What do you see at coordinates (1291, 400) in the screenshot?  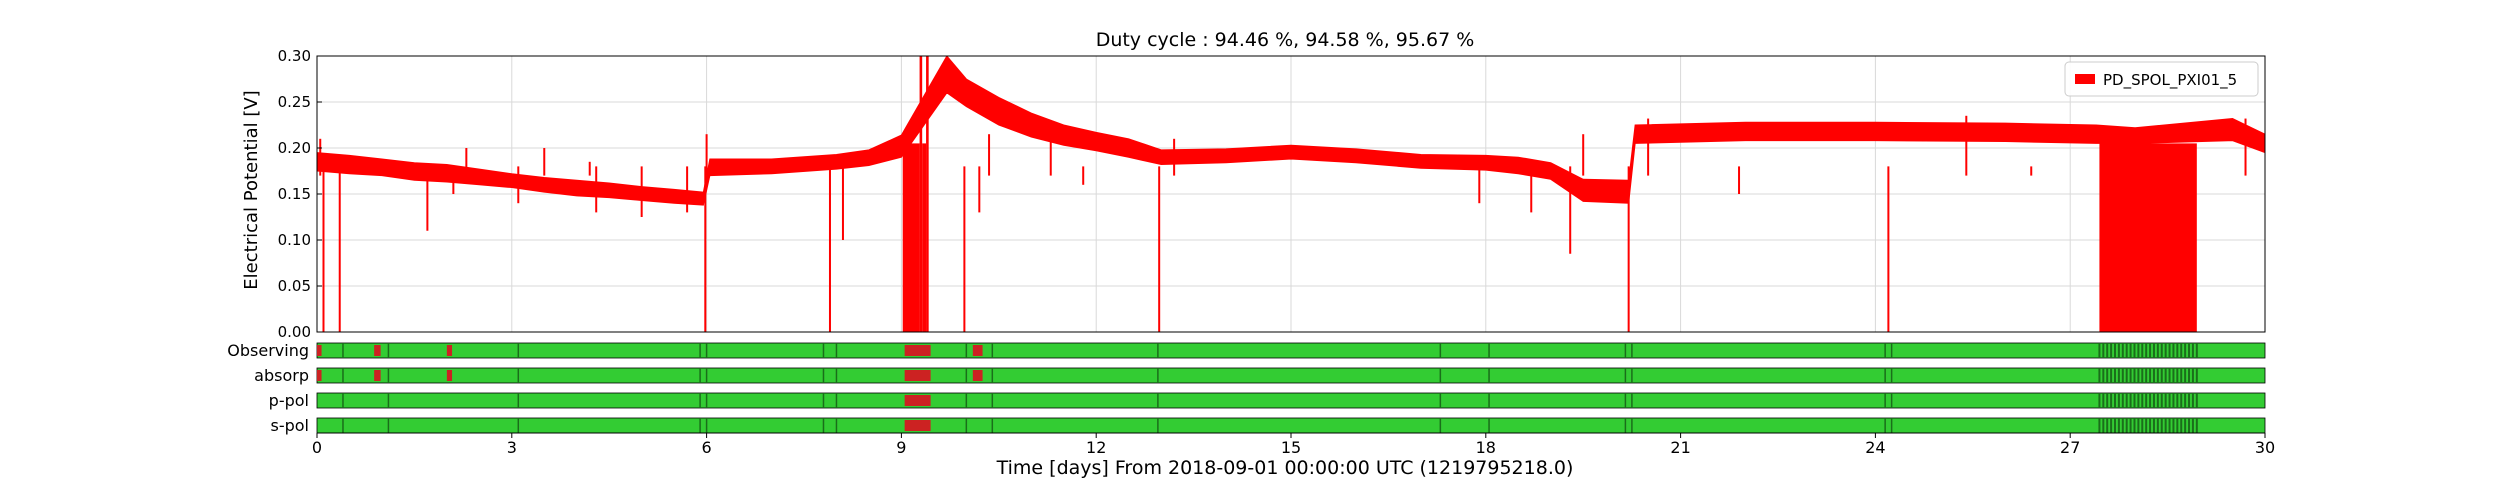 I see `state-track-p-pol` at bounding box center [1291, 400].